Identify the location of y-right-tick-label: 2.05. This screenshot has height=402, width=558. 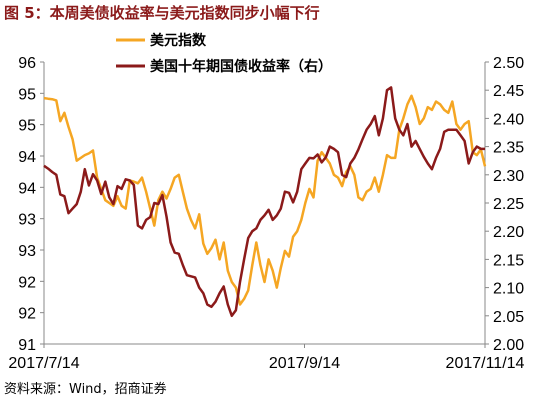
(508, 317).